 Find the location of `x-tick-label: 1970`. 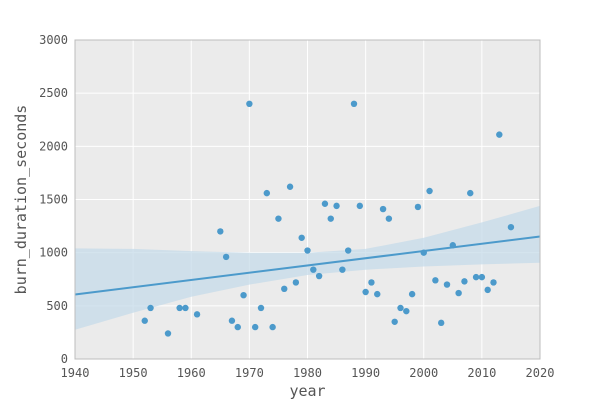

x-tick-label: 1970 is located at coordinates (249, 373).